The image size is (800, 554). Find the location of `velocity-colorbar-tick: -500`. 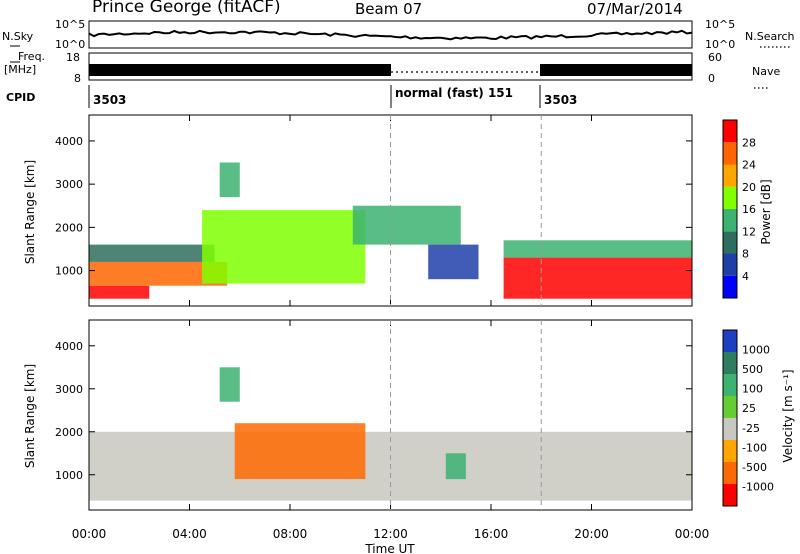

velocity-colorbar-tick: -500 is located at coordinates (754, 467).